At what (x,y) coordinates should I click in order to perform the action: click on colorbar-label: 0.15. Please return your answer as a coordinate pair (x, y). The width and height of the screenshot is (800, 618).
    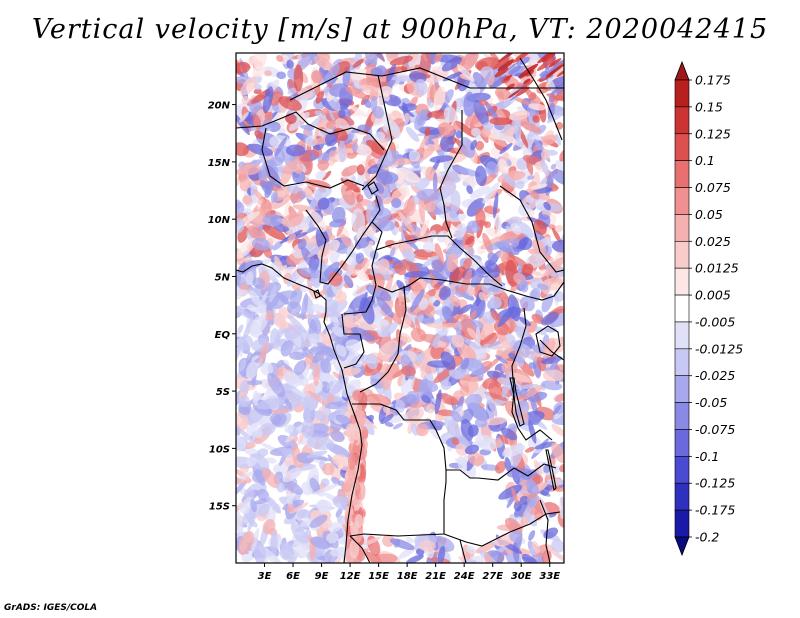
    Looking at the image, I should click on (709, 106).